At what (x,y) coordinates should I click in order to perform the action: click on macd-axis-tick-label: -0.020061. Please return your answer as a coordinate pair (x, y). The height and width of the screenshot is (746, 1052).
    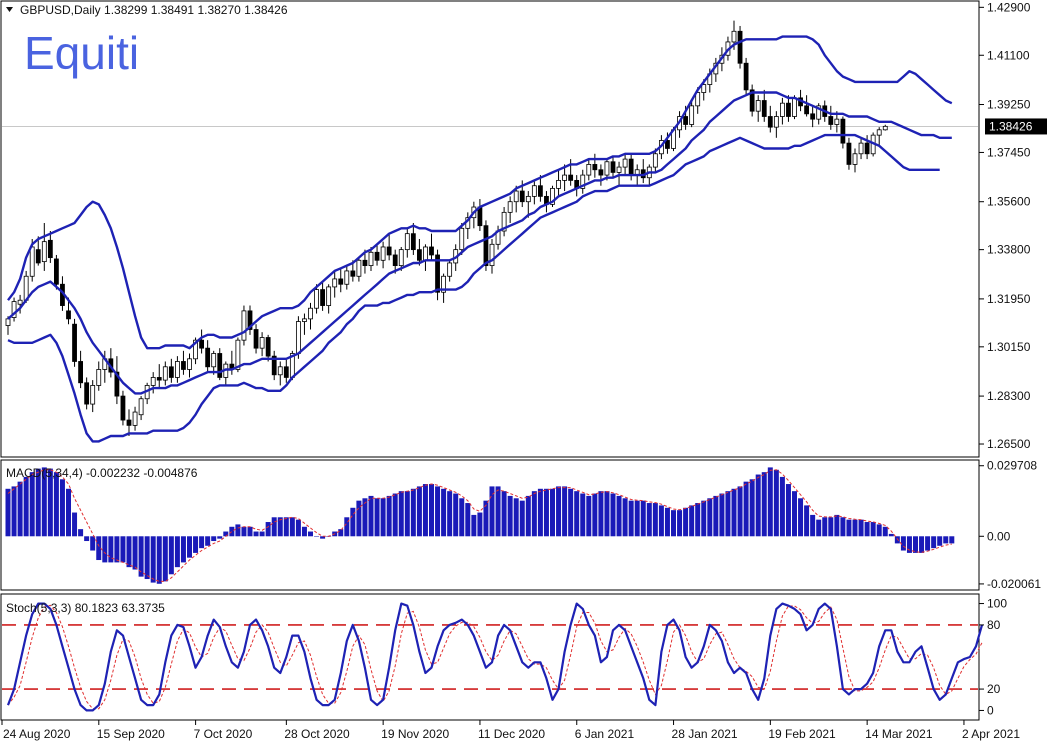
    Looking at the image, I should click on (1014, 584).